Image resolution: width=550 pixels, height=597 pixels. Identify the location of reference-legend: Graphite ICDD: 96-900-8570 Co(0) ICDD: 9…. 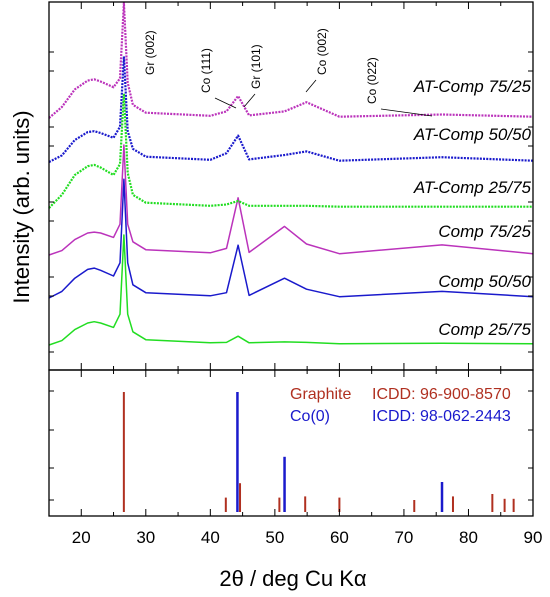
(400, 405).